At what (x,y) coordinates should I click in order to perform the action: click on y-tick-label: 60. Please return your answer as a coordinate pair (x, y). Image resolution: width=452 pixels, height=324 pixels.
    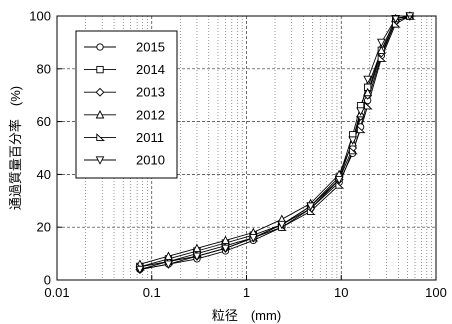
    Looking at the image, I should click on (44, 121).